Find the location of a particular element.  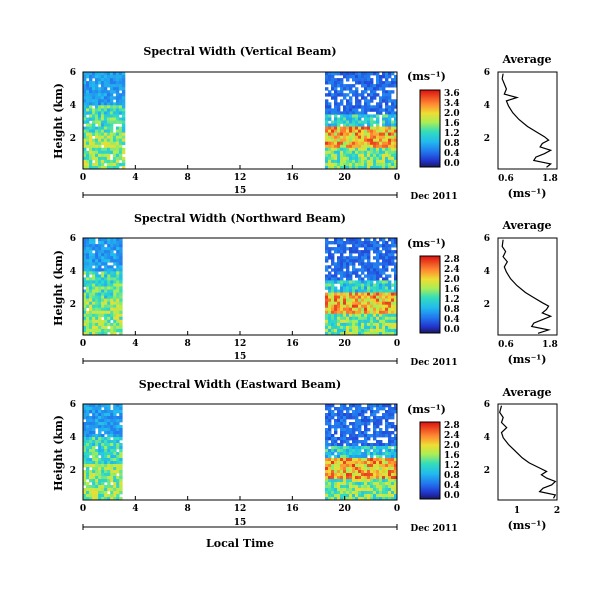

date-day-label: 15 is located at coordinates (240, 523).